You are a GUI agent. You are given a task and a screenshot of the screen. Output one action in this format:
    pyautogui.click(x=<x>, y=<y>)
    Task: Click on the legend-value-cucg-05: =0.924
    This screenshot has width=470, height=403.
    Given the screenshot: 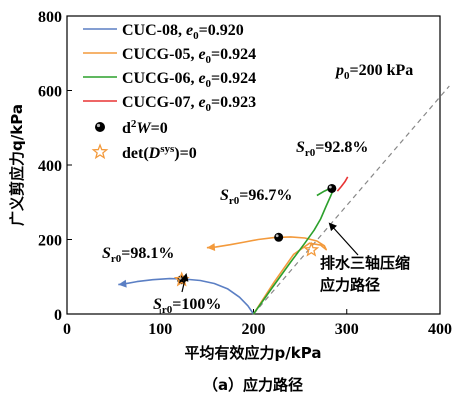 What is the action you would take?
    pyautogui.click(x=233, y=54)
    